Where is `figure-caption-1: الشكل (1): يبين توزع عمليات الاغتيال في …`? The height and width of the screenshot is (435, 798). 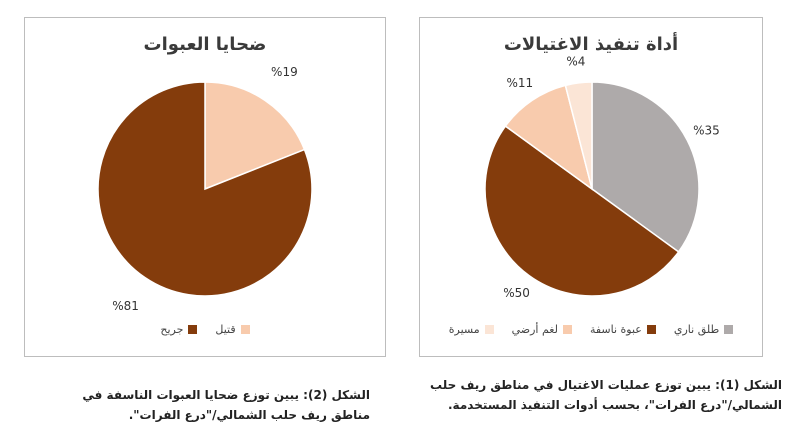 figure-caption-1: الشكل (1): يبين توزع عمليات الاغتيال في … is located at coordinates (606, 395).